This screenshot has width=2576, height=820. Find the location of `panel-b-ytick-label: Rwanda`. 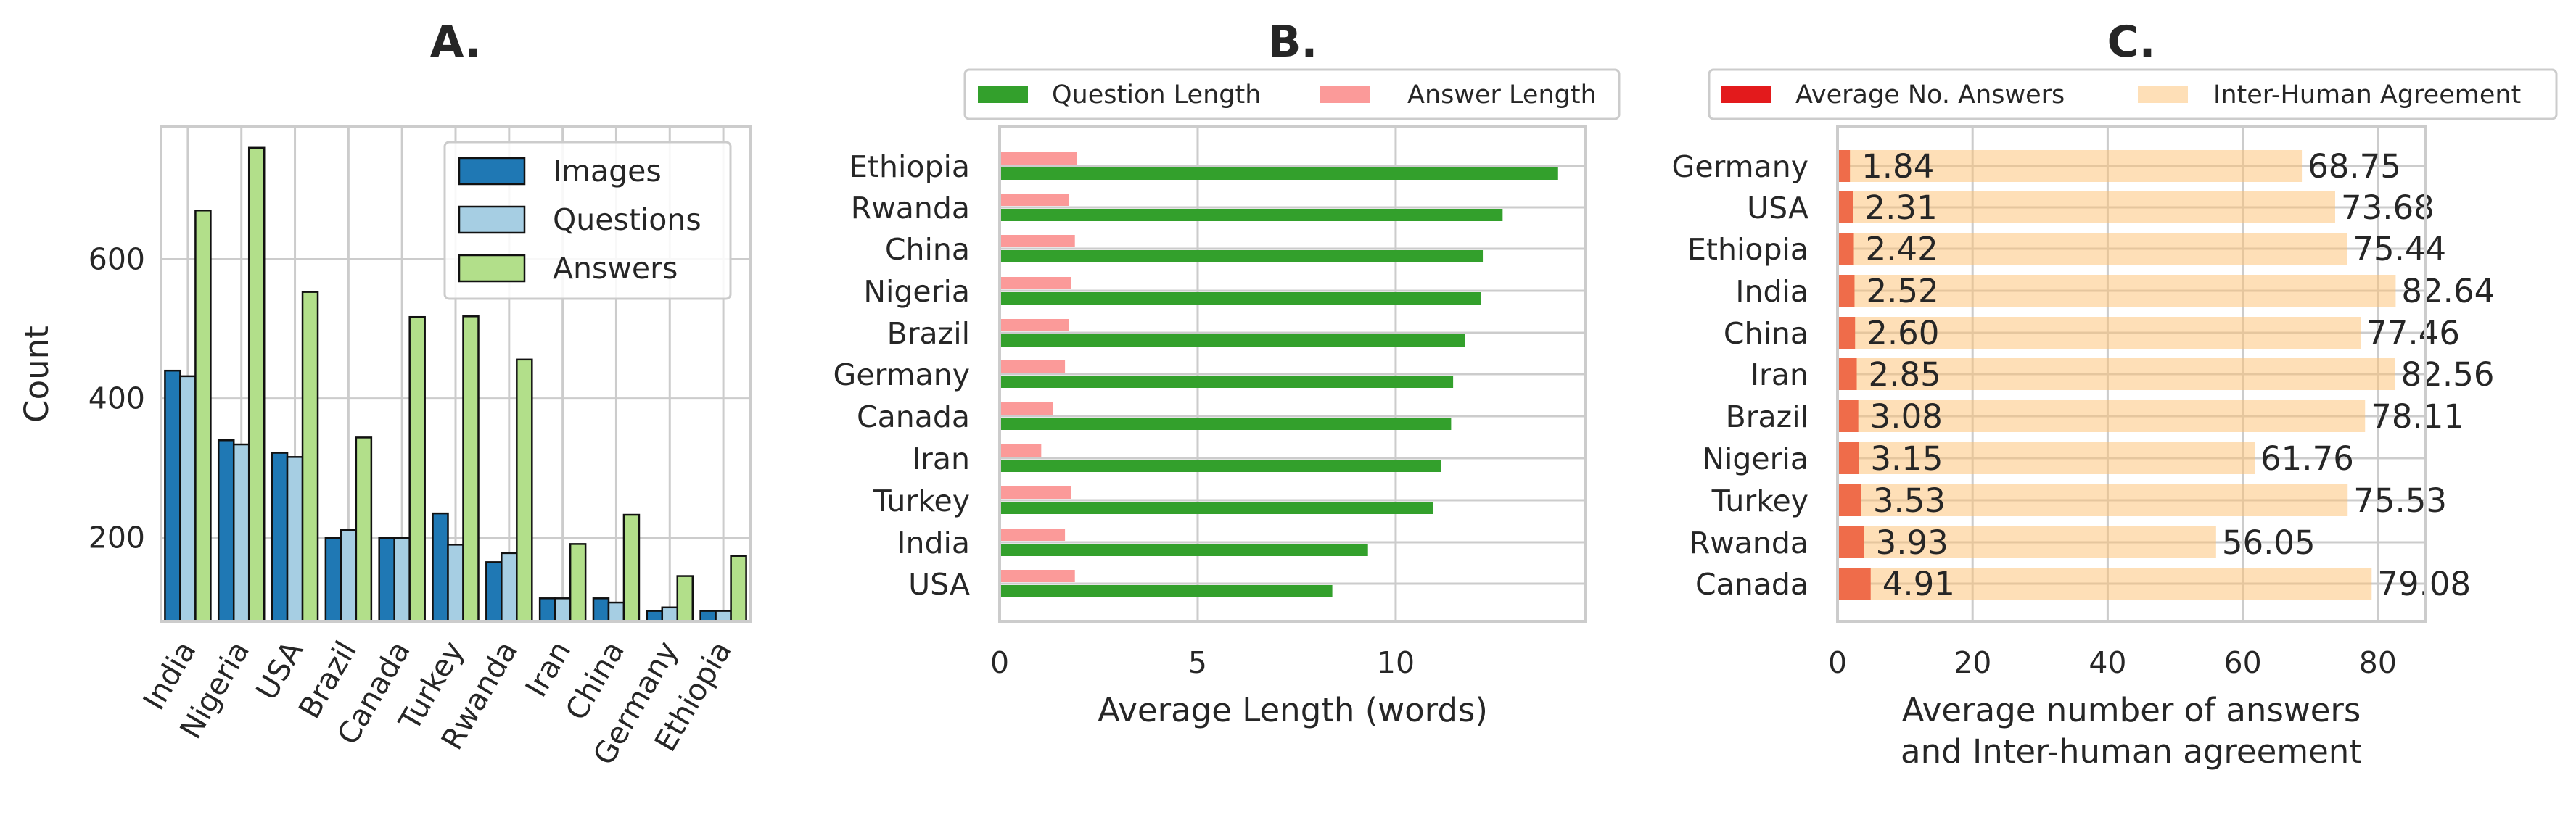

panel-b-ytick-label: Rwanda is located at coordinates (910, 208).